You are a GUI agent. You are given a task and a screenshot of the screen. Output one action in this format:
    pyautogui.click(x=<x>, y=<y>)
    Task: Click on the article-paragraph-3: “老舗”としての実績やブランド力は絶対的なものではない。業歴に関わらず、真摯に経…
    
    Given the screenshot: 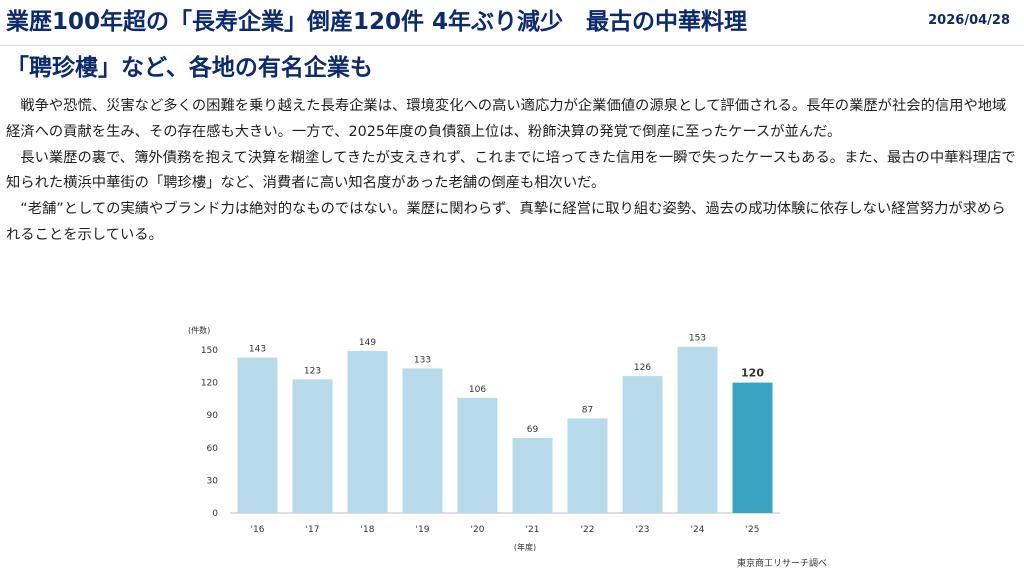 What is the action you would take?
    pyautogui.click(x=506, y=222)
    